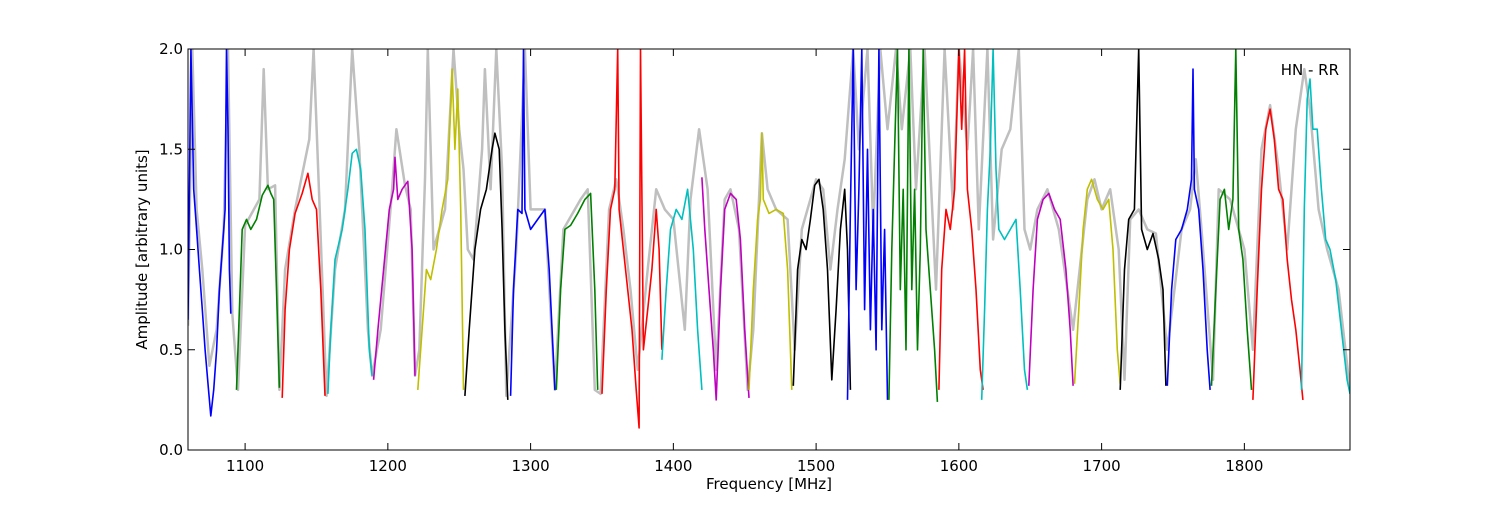 This screenshot has height=505, width=1500. What do you see at coordinates (142, 249) in the screenshot?
I see `y-axis-label: Amplitude [arbitrary units]` at bounding box center [142, 249].